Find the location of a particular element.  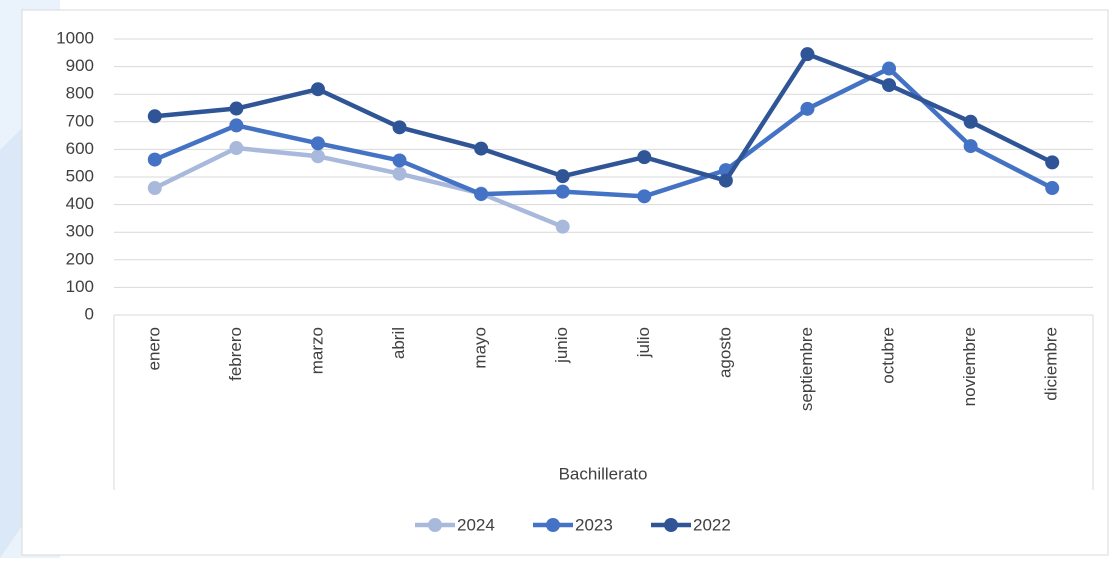

legend-label: 2024 is located at coordinates (476, 524).